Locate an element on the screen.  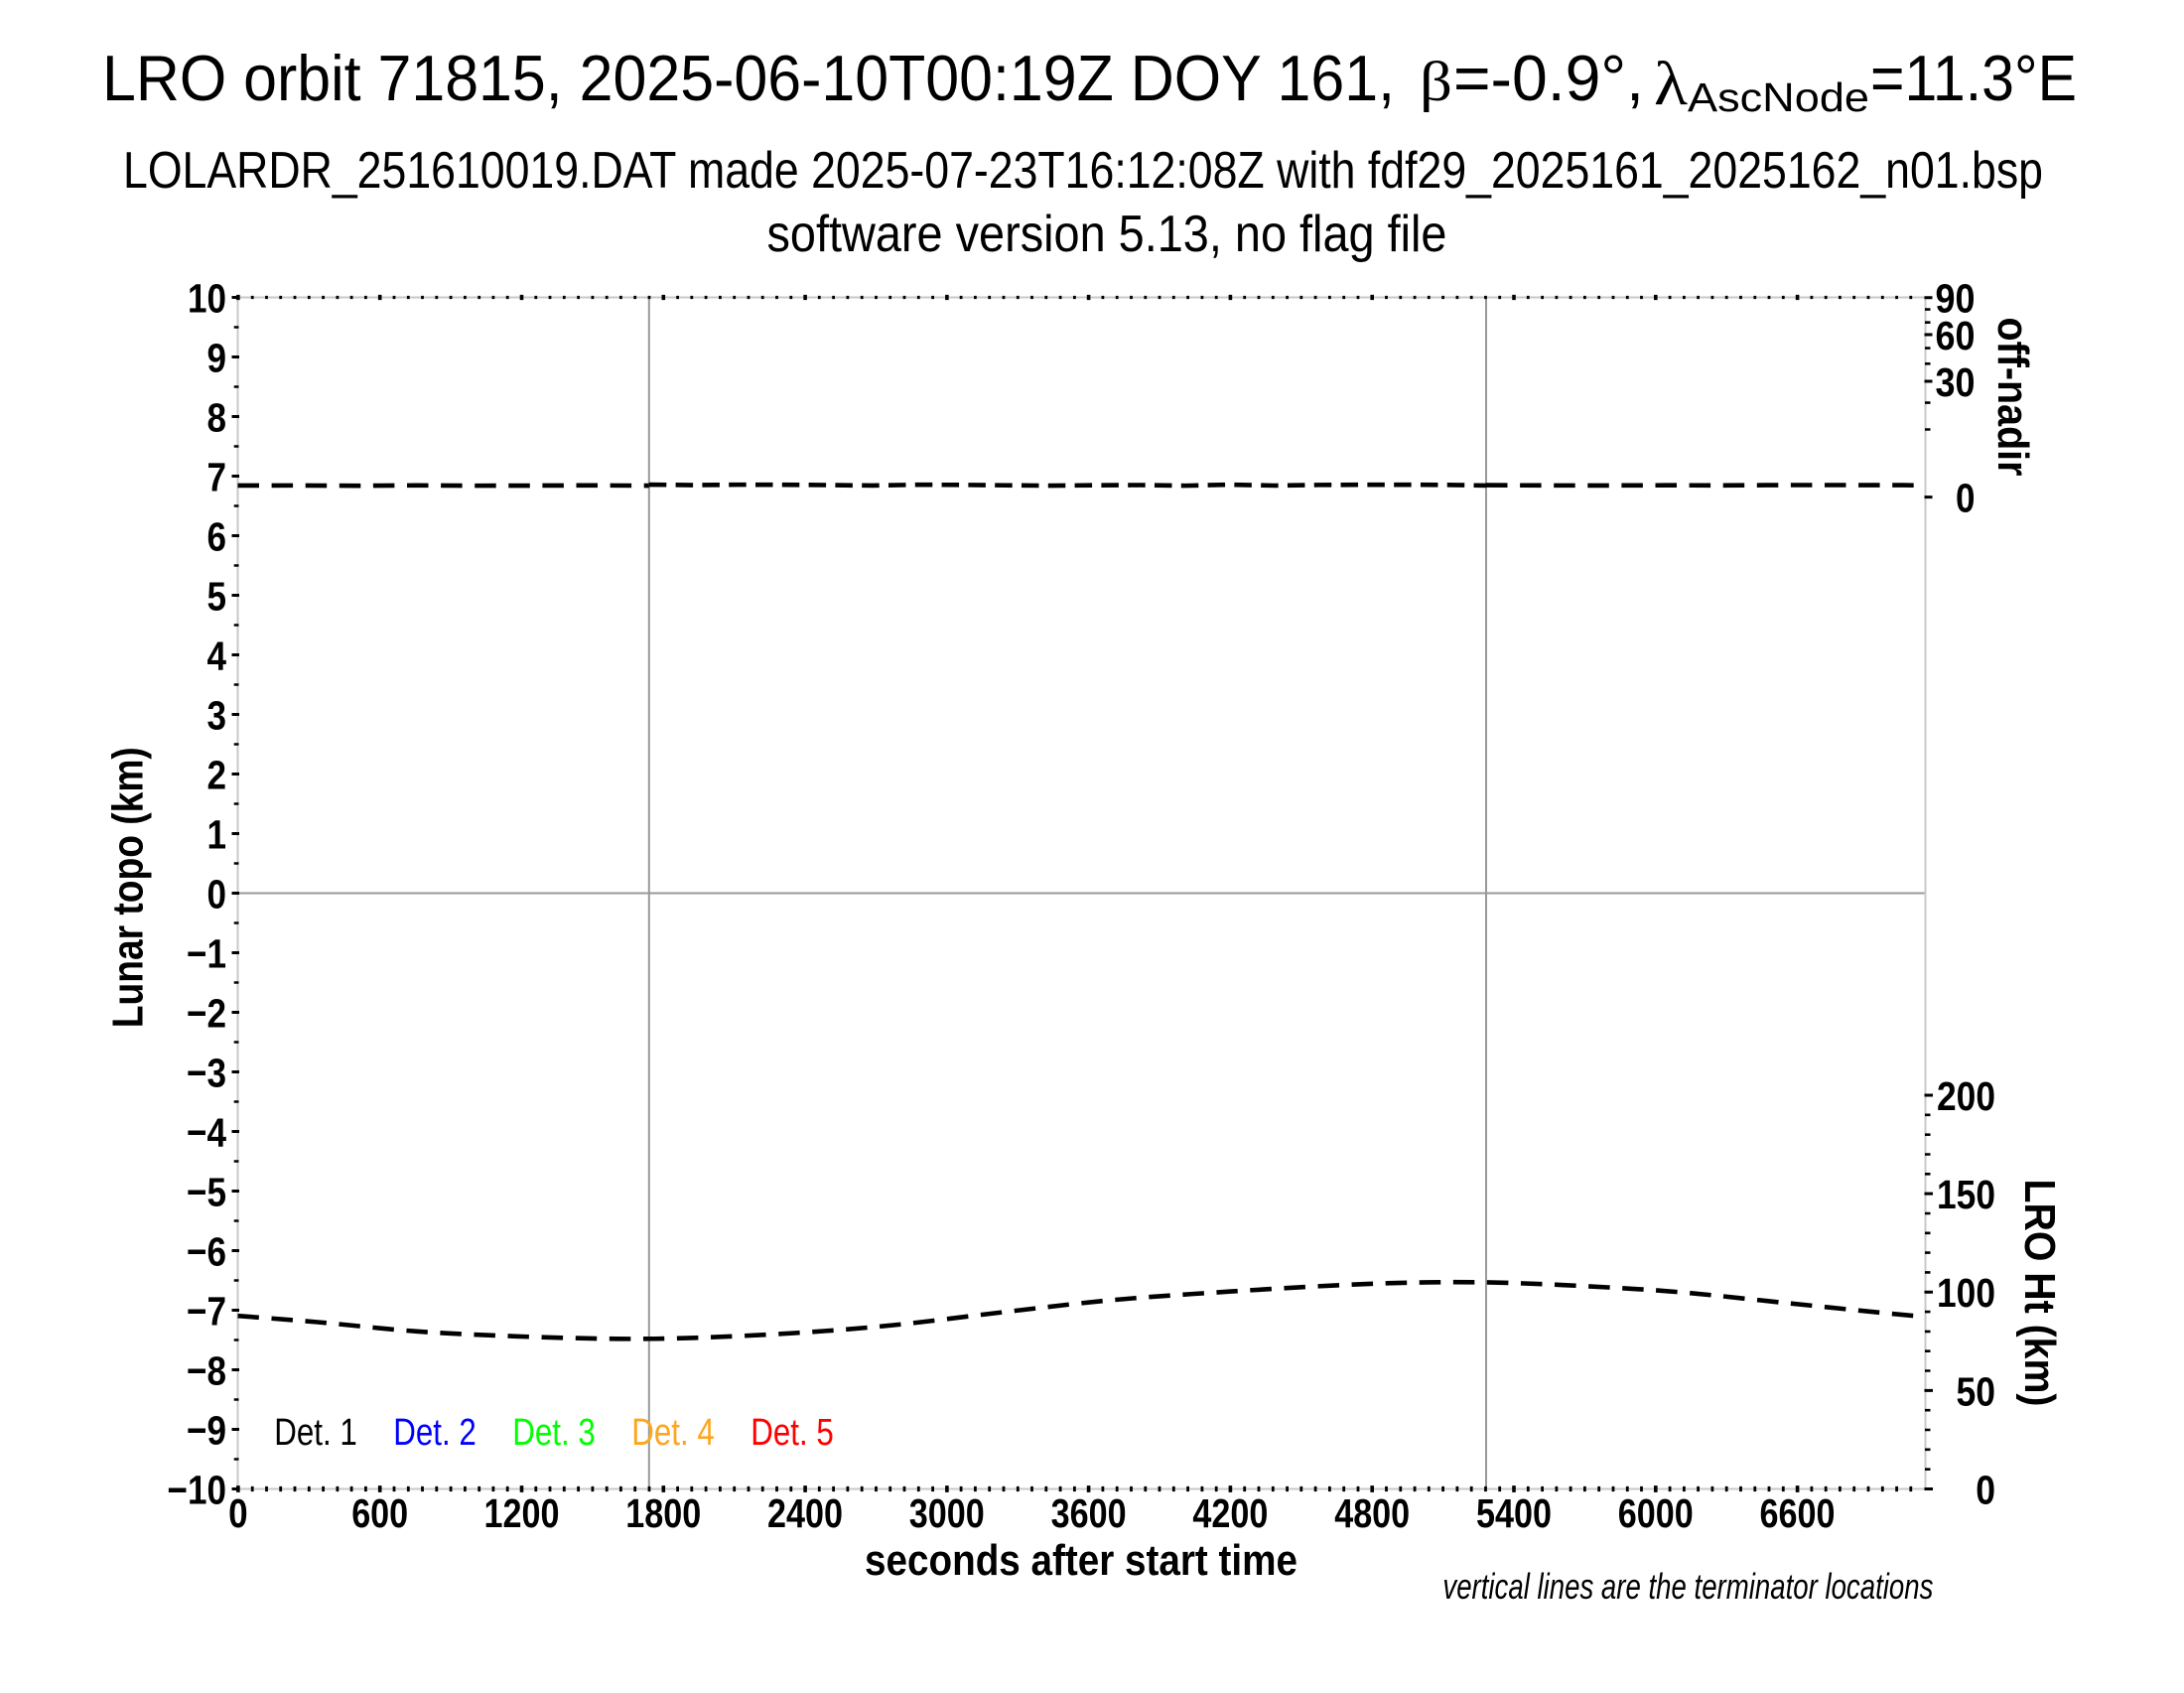
svg-text: 1 is located at coordinates (217, 835).